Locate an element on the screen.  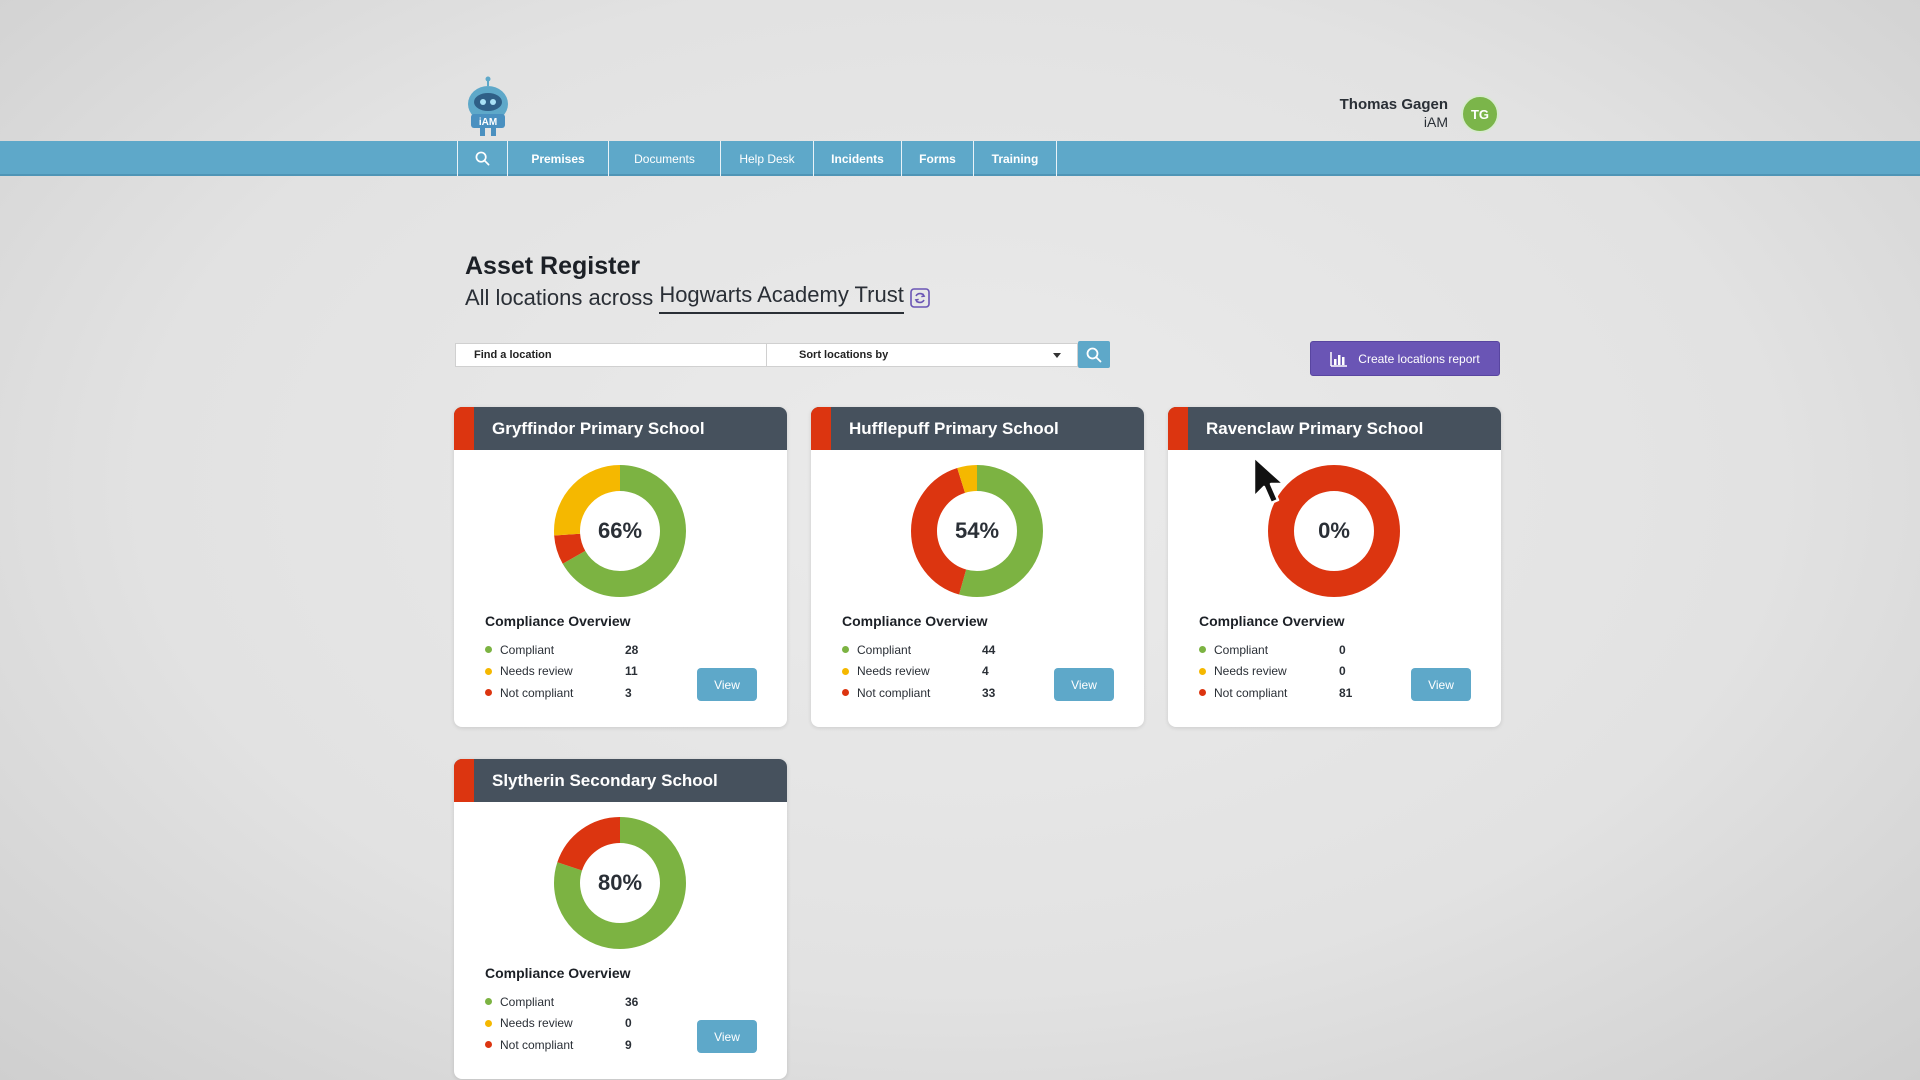
nav-item-incidents: Incidents is located at coordinates (857, 158).